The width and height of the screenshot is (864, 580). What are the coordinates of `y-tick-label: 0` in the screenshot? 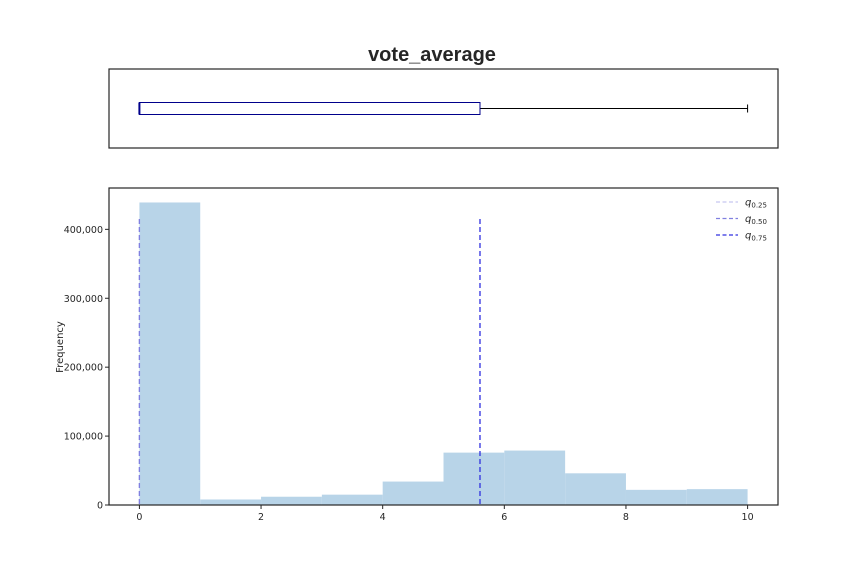 It's located at (100, 506).